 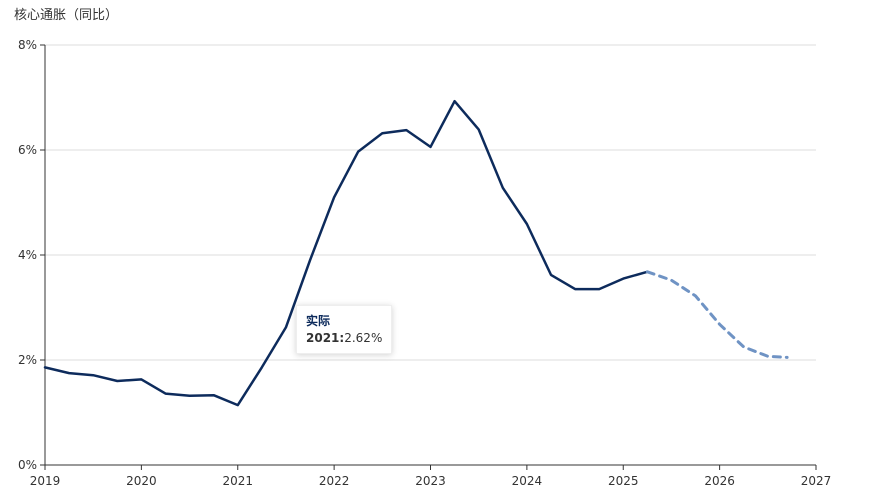 What do you see at coordinates (66, 15) in the screenshot?
I see `y-axis-title: 核心通胀（同比）` at bounding box center [66, 15].